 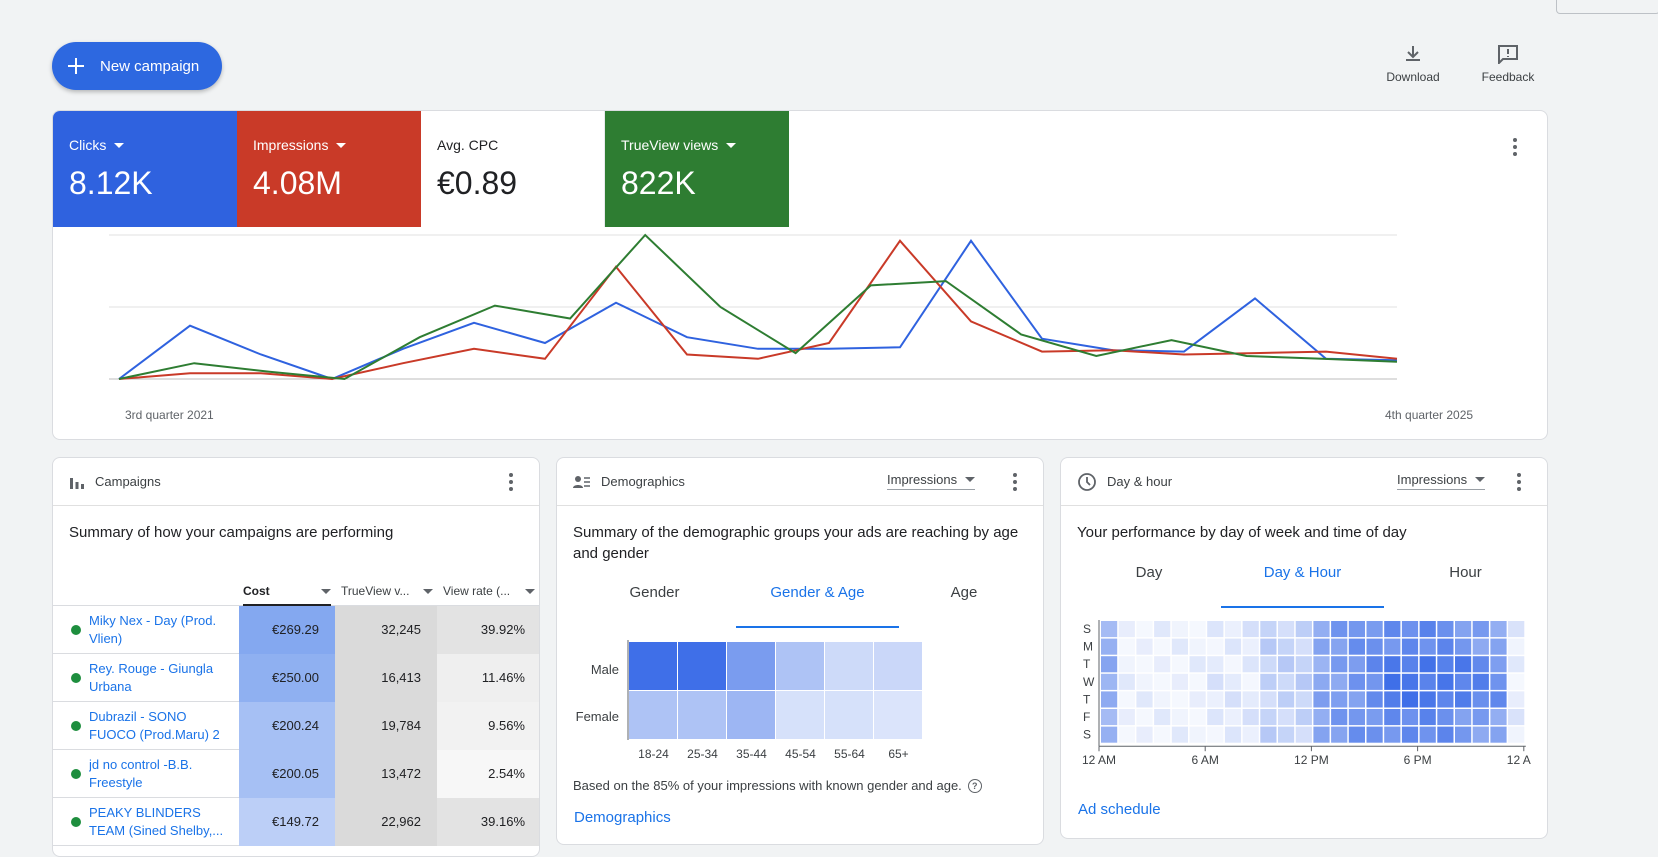 What do you see at coordinates (1465, 586) in the screenshot?
I see `tab-hour: Hour` at bounding box center [1465, 586].